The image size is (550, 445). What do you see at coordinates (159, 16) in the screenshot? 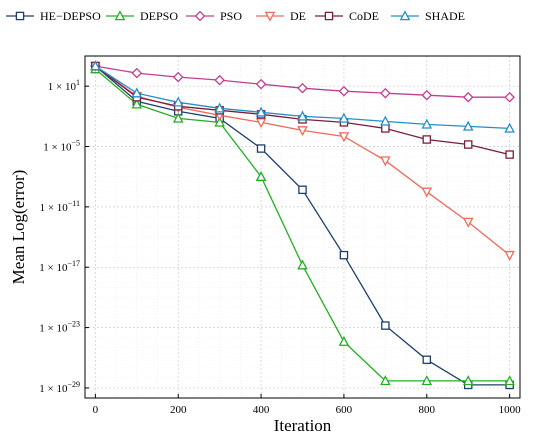
I see `legend-label: DEPSO` at bounding box center [159, 16].